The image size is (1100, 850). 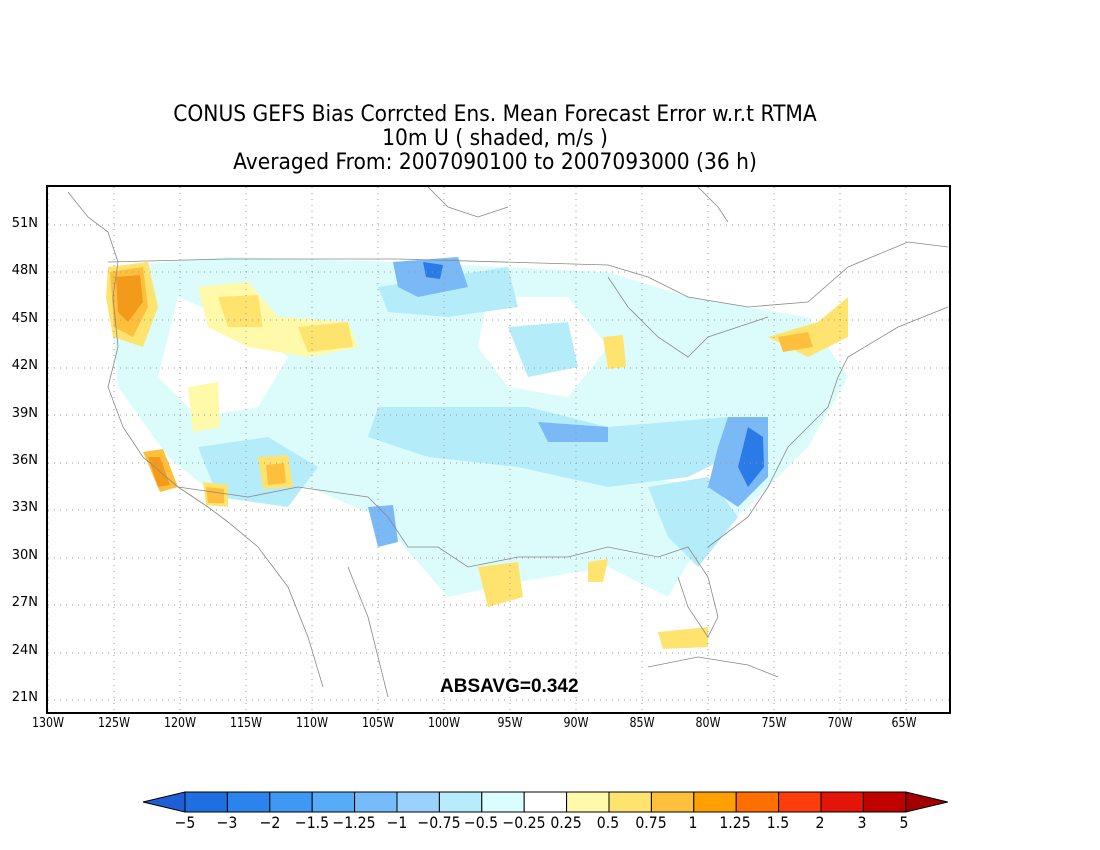 I want to click on colorbar-label: 2, so click(x=820, y=822).